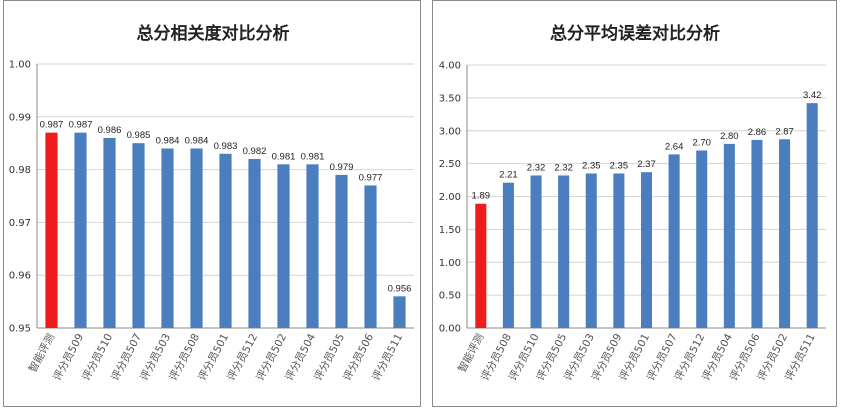 The height and width of the screenshot is (411, 842). What do you see at coordinates (450, 197) in the screenshot?
I see `y-tick-label: 2.00` at bounding box center [450, 197].